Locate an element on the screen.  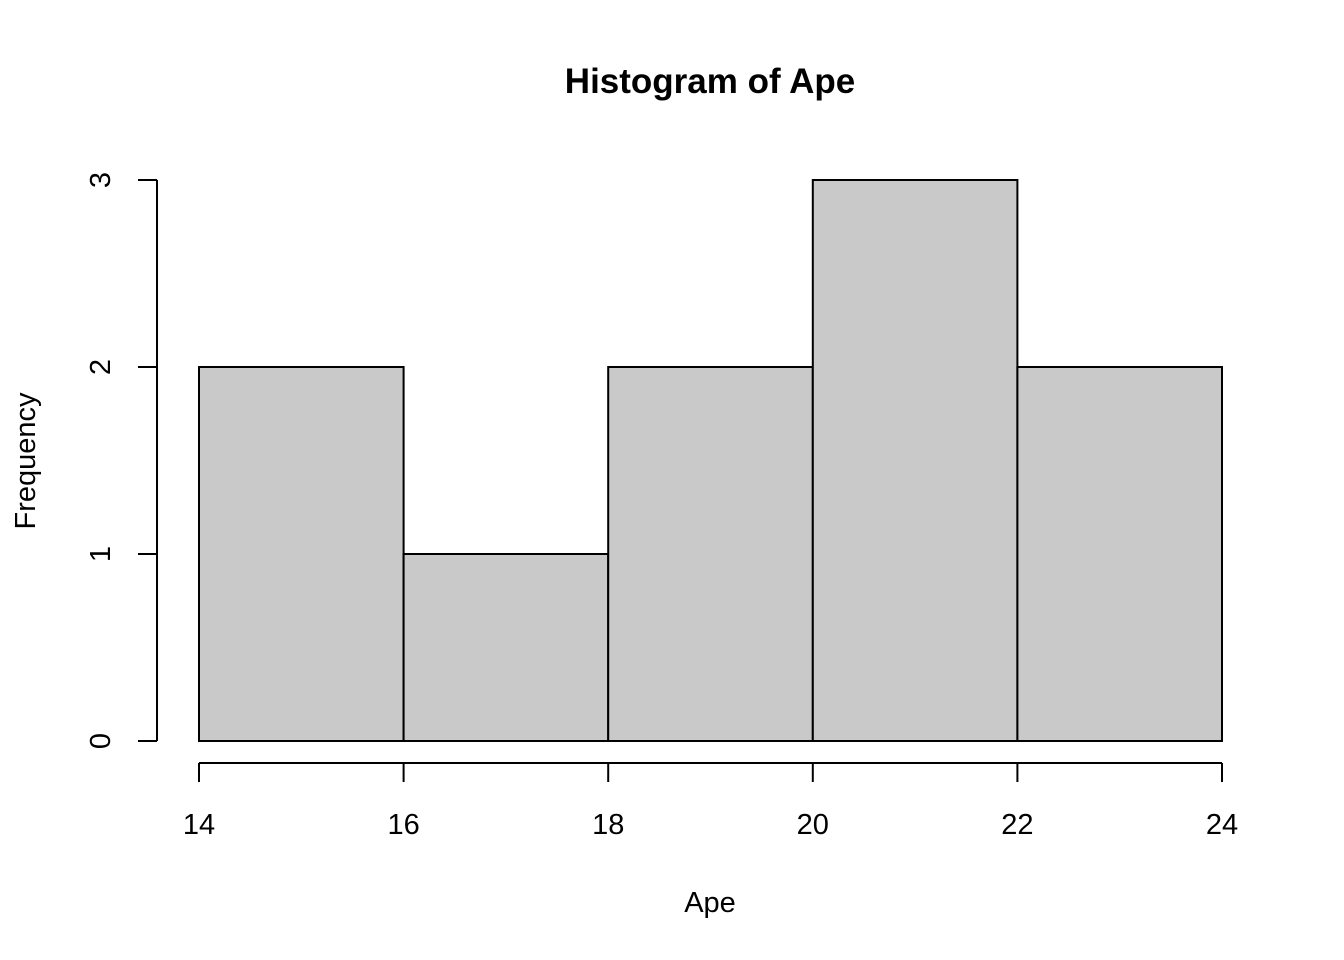
x-axis-label: Ape is located at coordinates (710, 903).